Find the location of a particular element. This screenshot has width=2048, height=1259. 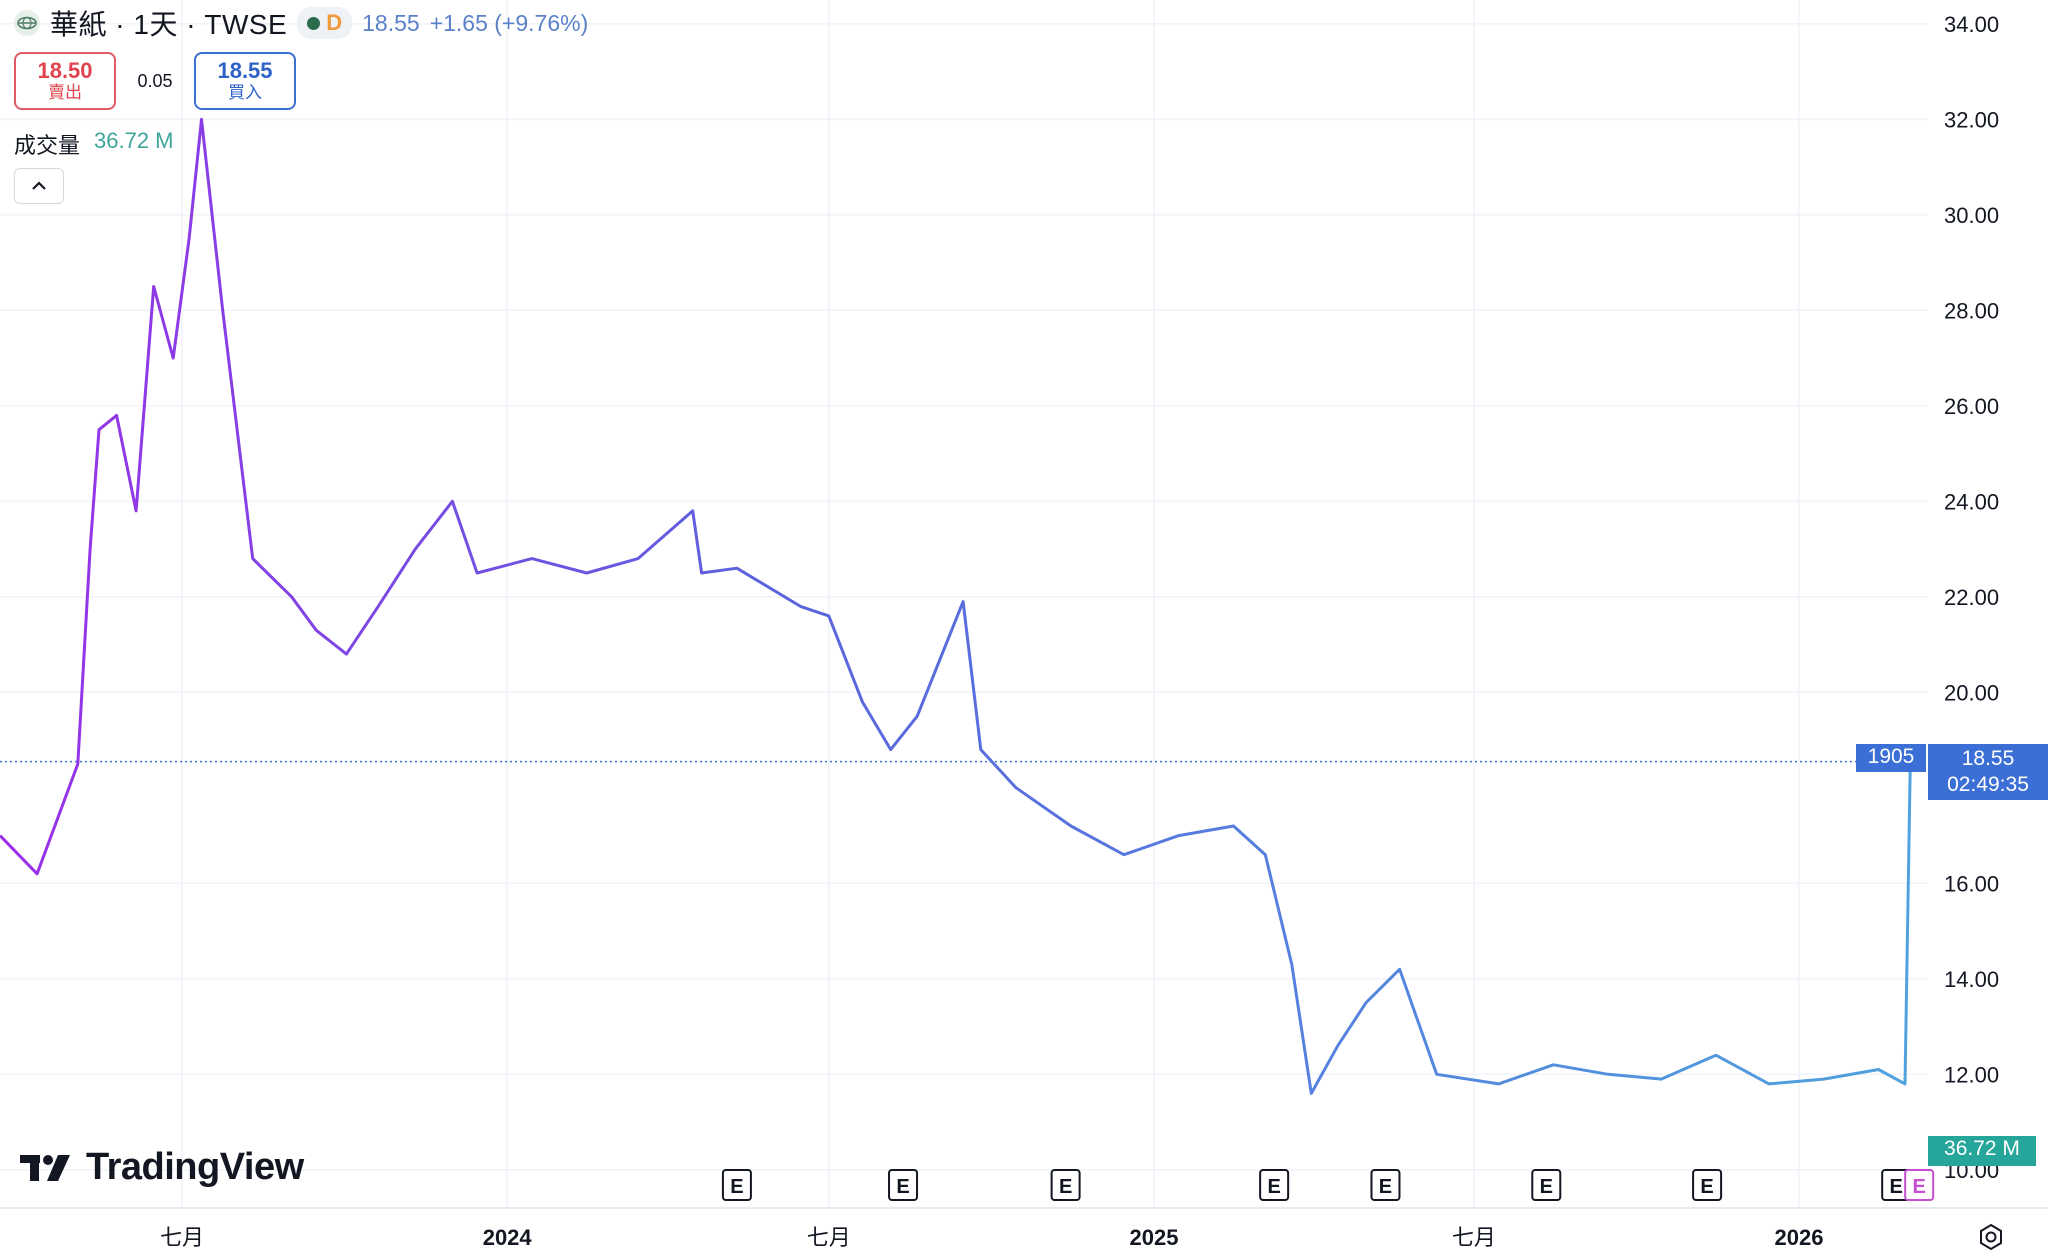

volume-label: 成交量 is located at coordinates (47, 145).